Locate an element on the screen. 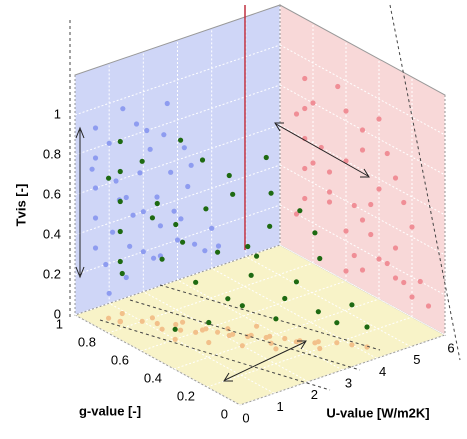 The width and height of the screenshot is (467, 439). z-tick-label: 0.4 is located at coordinates (52, 233).